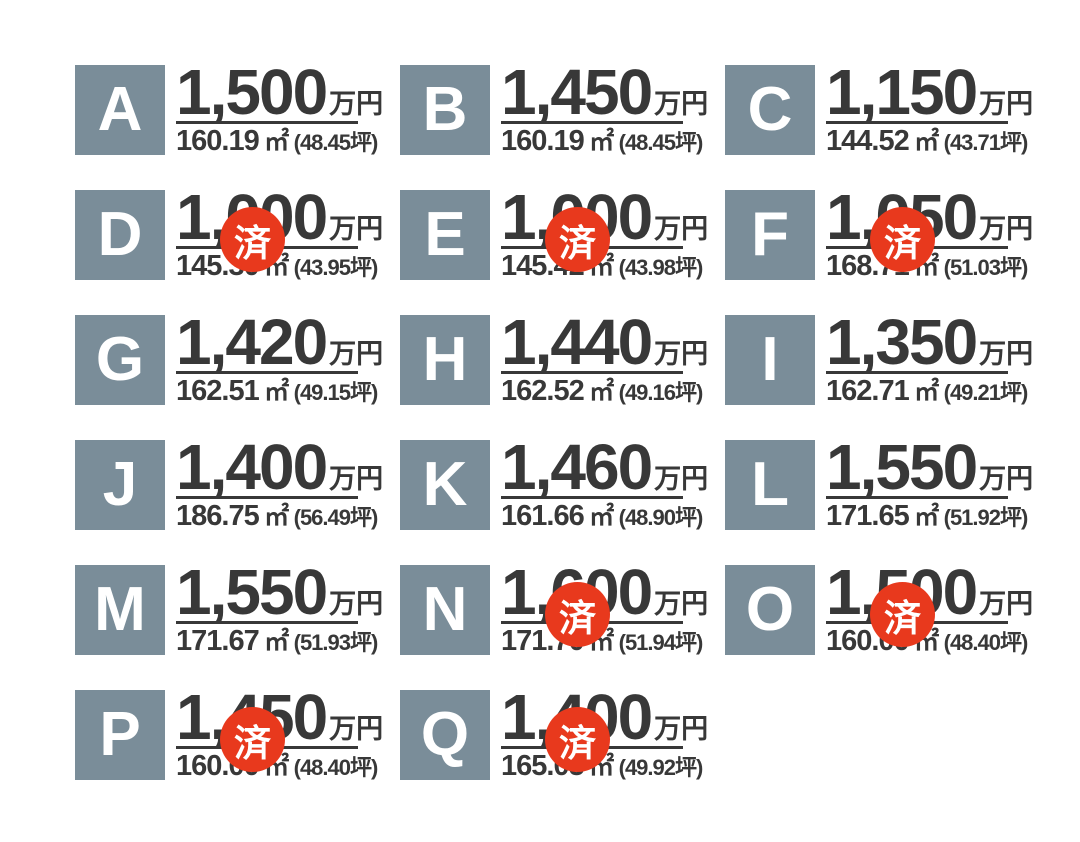 The image size is (1080, 842). I want to click on lot-price: 1,550 万円, so click(929, 467).